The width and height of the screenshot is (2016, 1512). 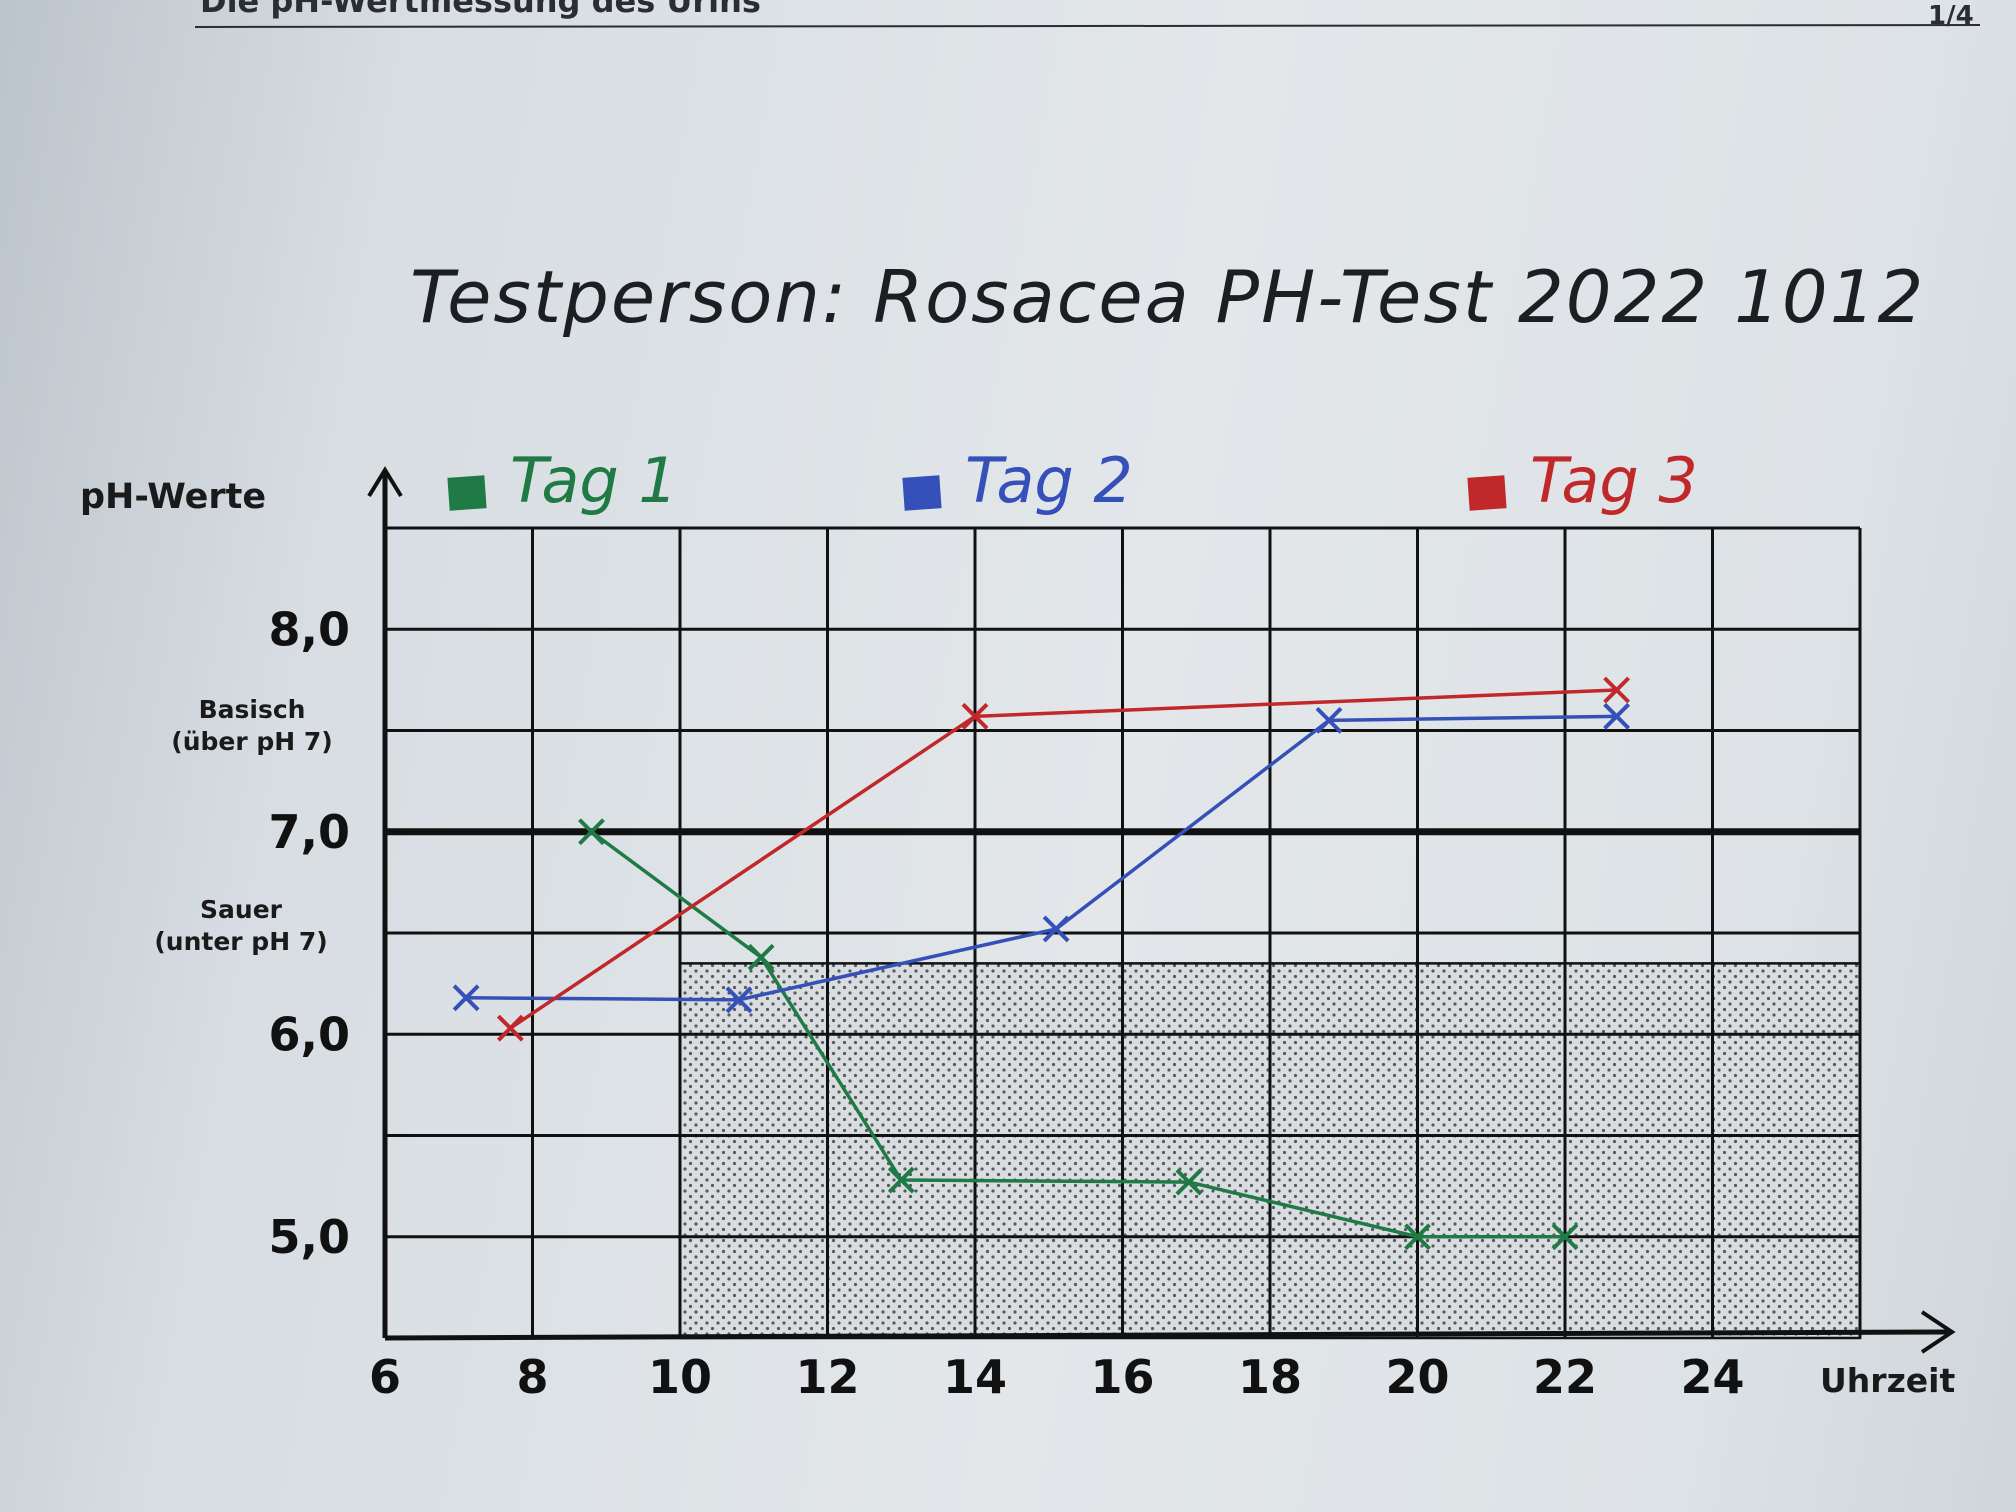 I want to click on x-tick-label: 10, so click(x=680, y=1377).